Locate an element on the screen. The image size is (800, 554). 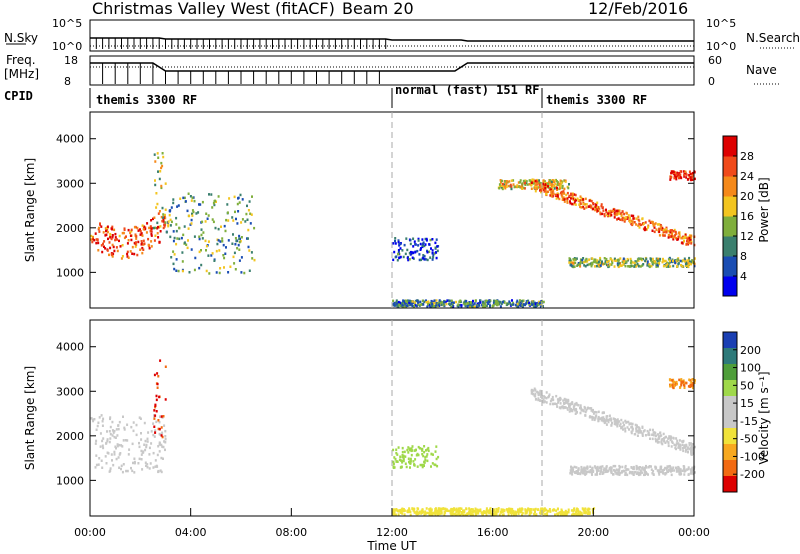
nsky-label: N.Sky is located at coordinates (21, 38).